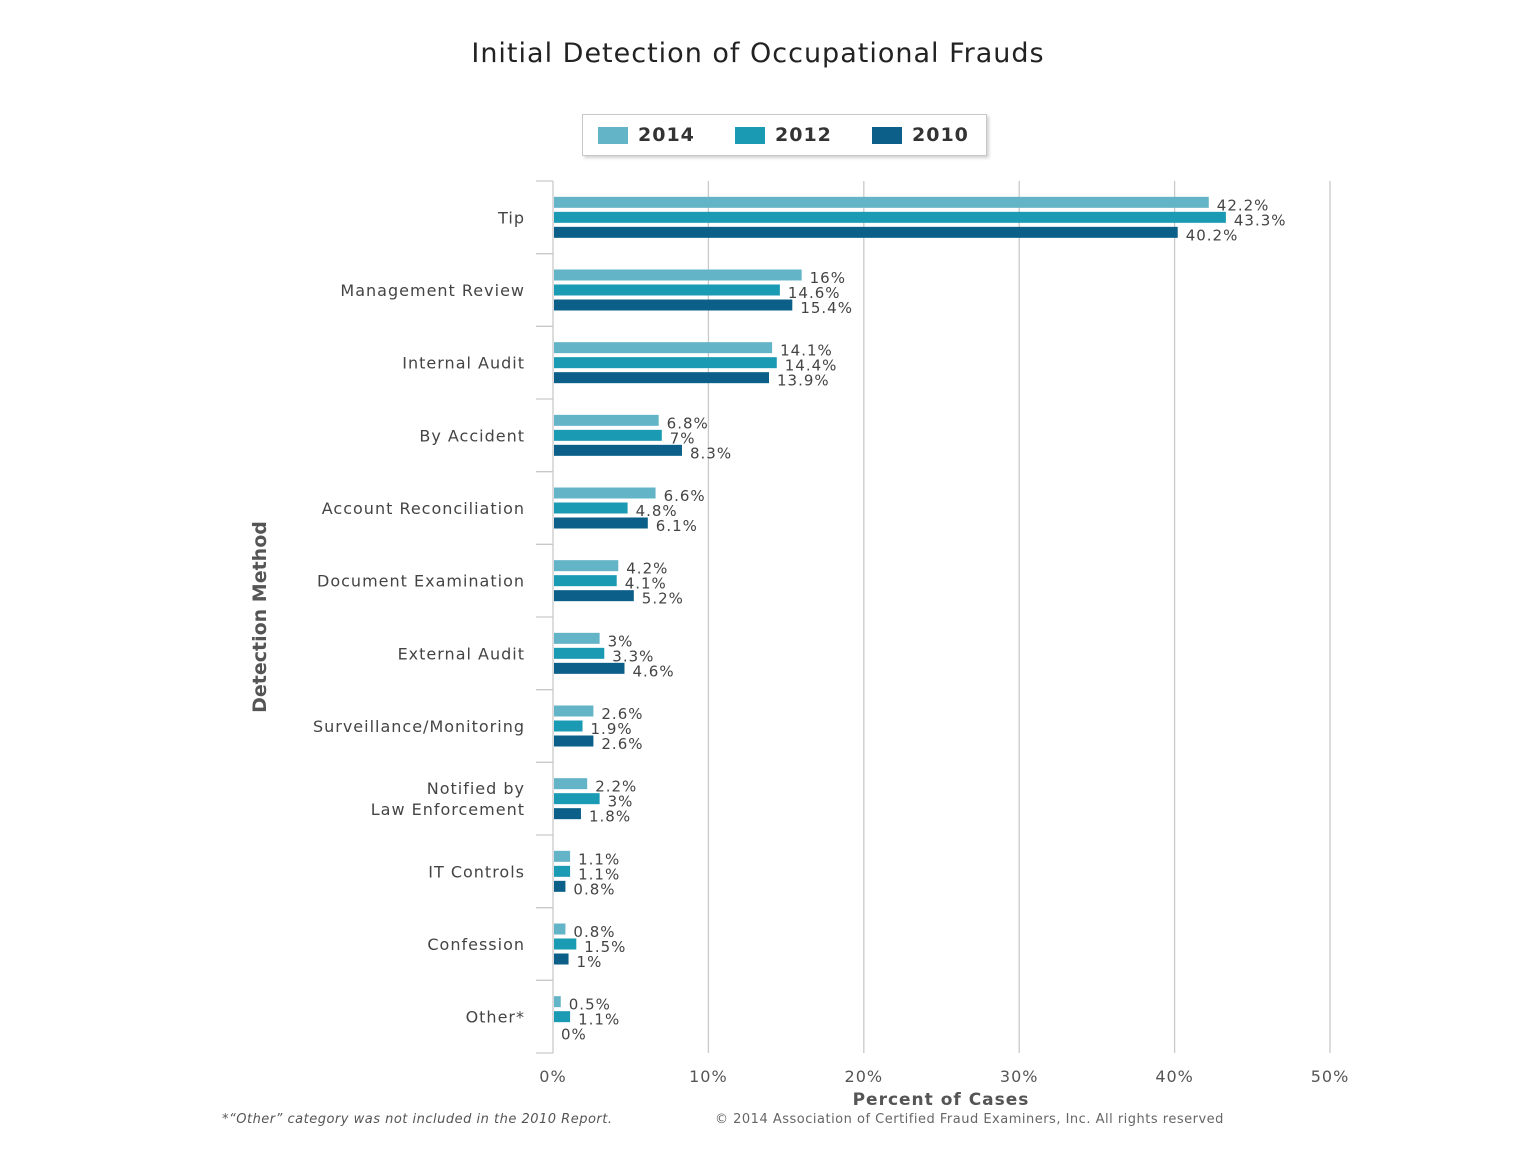 The width and height of the screenshot is (1516, 1176). What do you see at coordinates (476, 944) in the screenshot?
I see `y-tick-label: Confession` at bounding box center [476, 944].